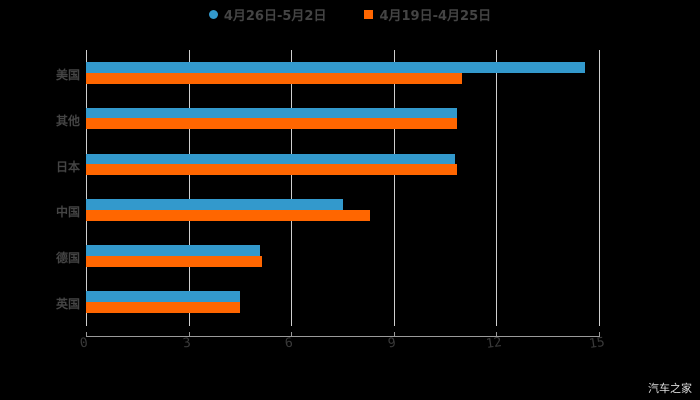 This screenshot has width=700, height=400. Describe the element at coordinates (67, 120) in the screenshot. I see `category-label: 其他` at that location.